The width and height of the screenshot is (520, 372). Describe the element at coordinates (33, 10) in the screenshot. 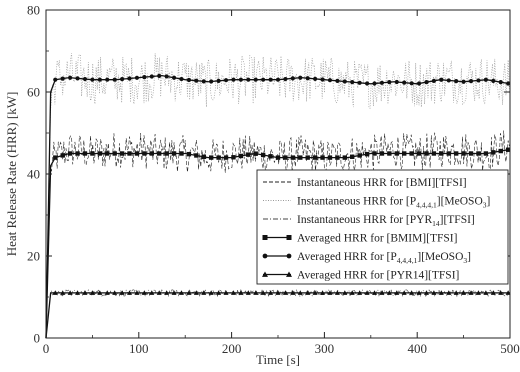

I see `y-tick-label: 80` at that location.